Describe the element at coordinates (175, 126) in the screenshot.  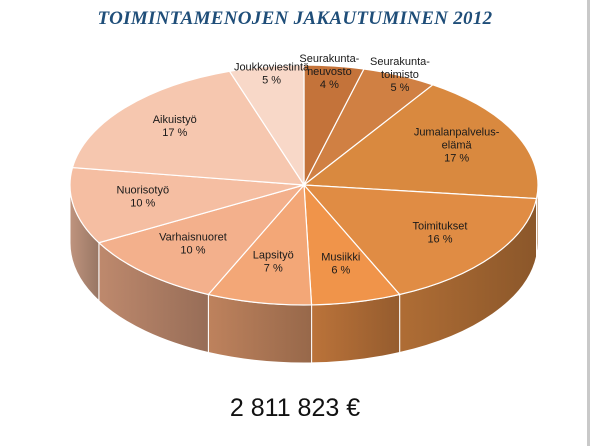
I see `slice-label-aikuisty: Aikuistyö 17 %` at that location.